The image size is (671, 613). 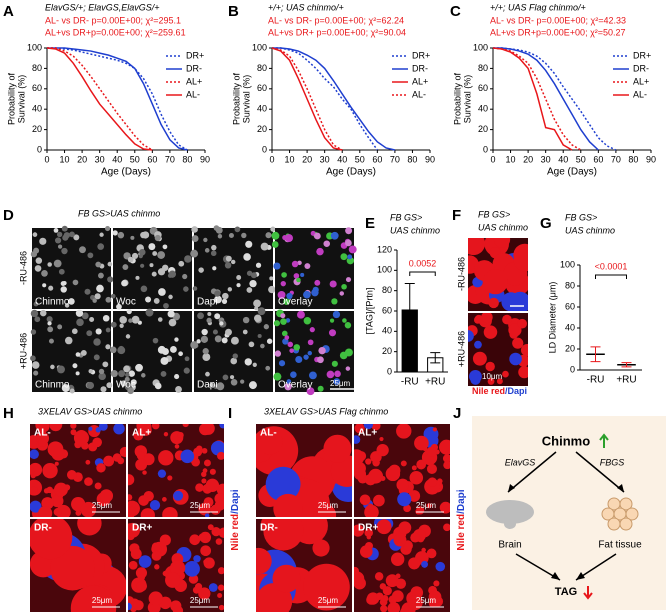 What do you see at coordinates (485, 149) in the screenshot?
I see `y-tick-label: 0` at bounding box center [485, 149].